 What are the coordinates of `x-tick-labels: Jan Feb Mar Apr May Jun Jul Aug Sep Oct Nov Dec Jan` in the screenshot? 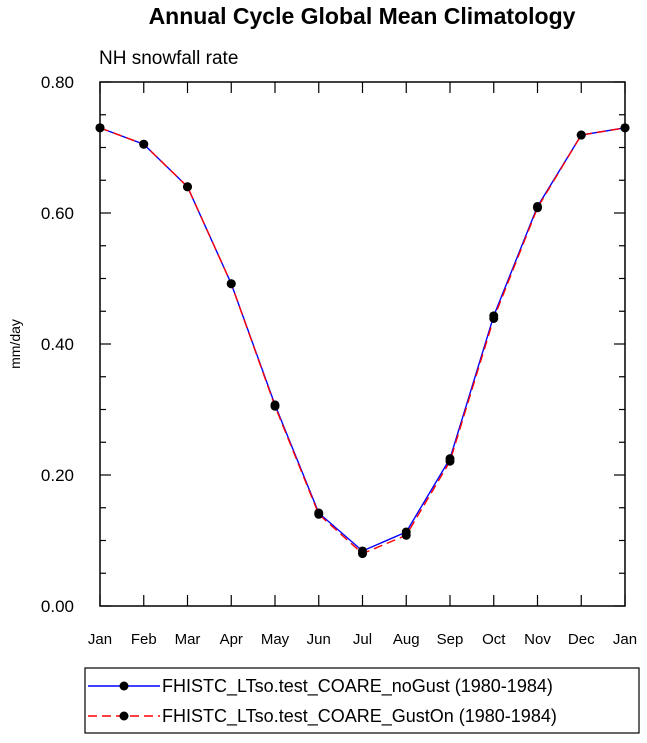 It's located at (362, 639).